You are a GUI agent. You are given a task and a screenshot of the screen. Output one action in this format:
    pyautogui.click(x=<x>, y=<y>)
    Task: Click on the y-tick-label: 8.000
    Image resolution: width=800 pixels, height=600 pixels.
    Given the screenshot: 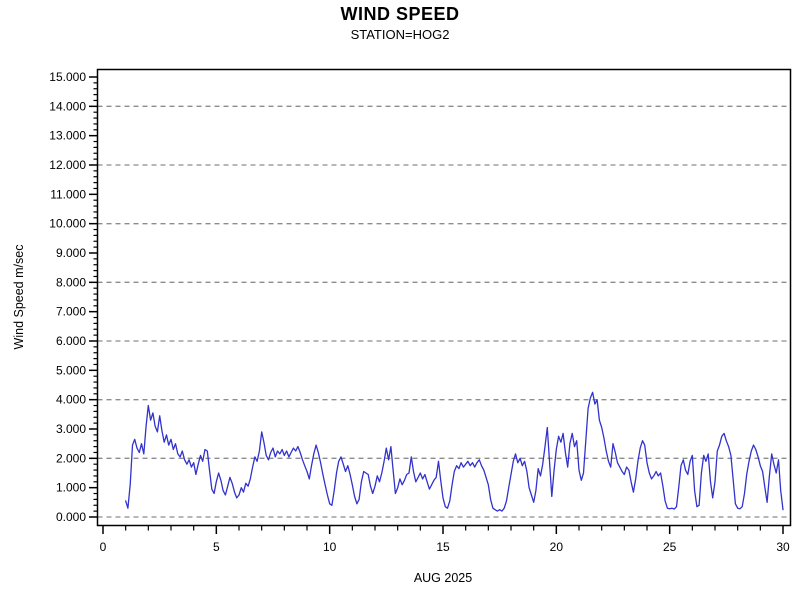 What is the action you would take?
    pyautogui.click(x=71, y=282)
    